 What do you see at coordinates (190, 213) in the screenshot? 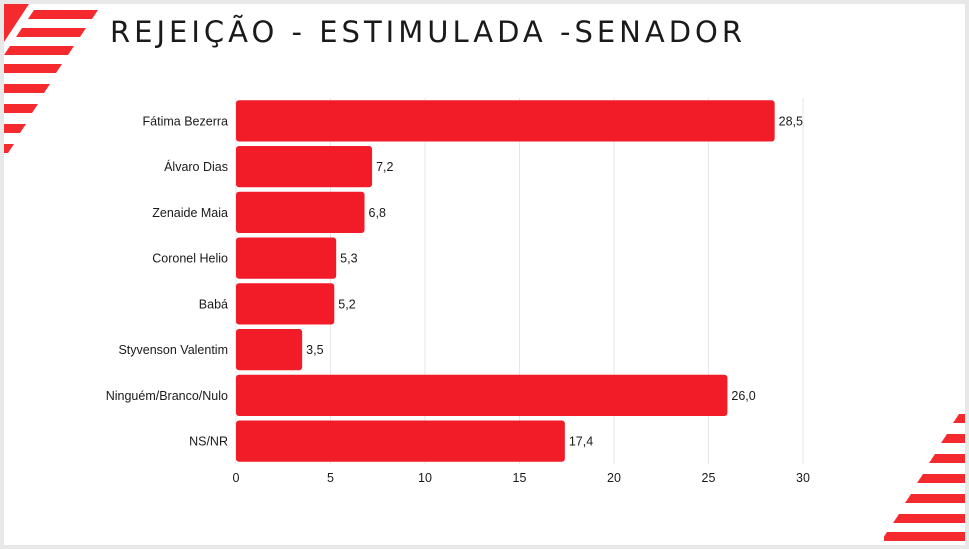
I see `category-label: Zenaide Maia` at bounding box center [190, 213].